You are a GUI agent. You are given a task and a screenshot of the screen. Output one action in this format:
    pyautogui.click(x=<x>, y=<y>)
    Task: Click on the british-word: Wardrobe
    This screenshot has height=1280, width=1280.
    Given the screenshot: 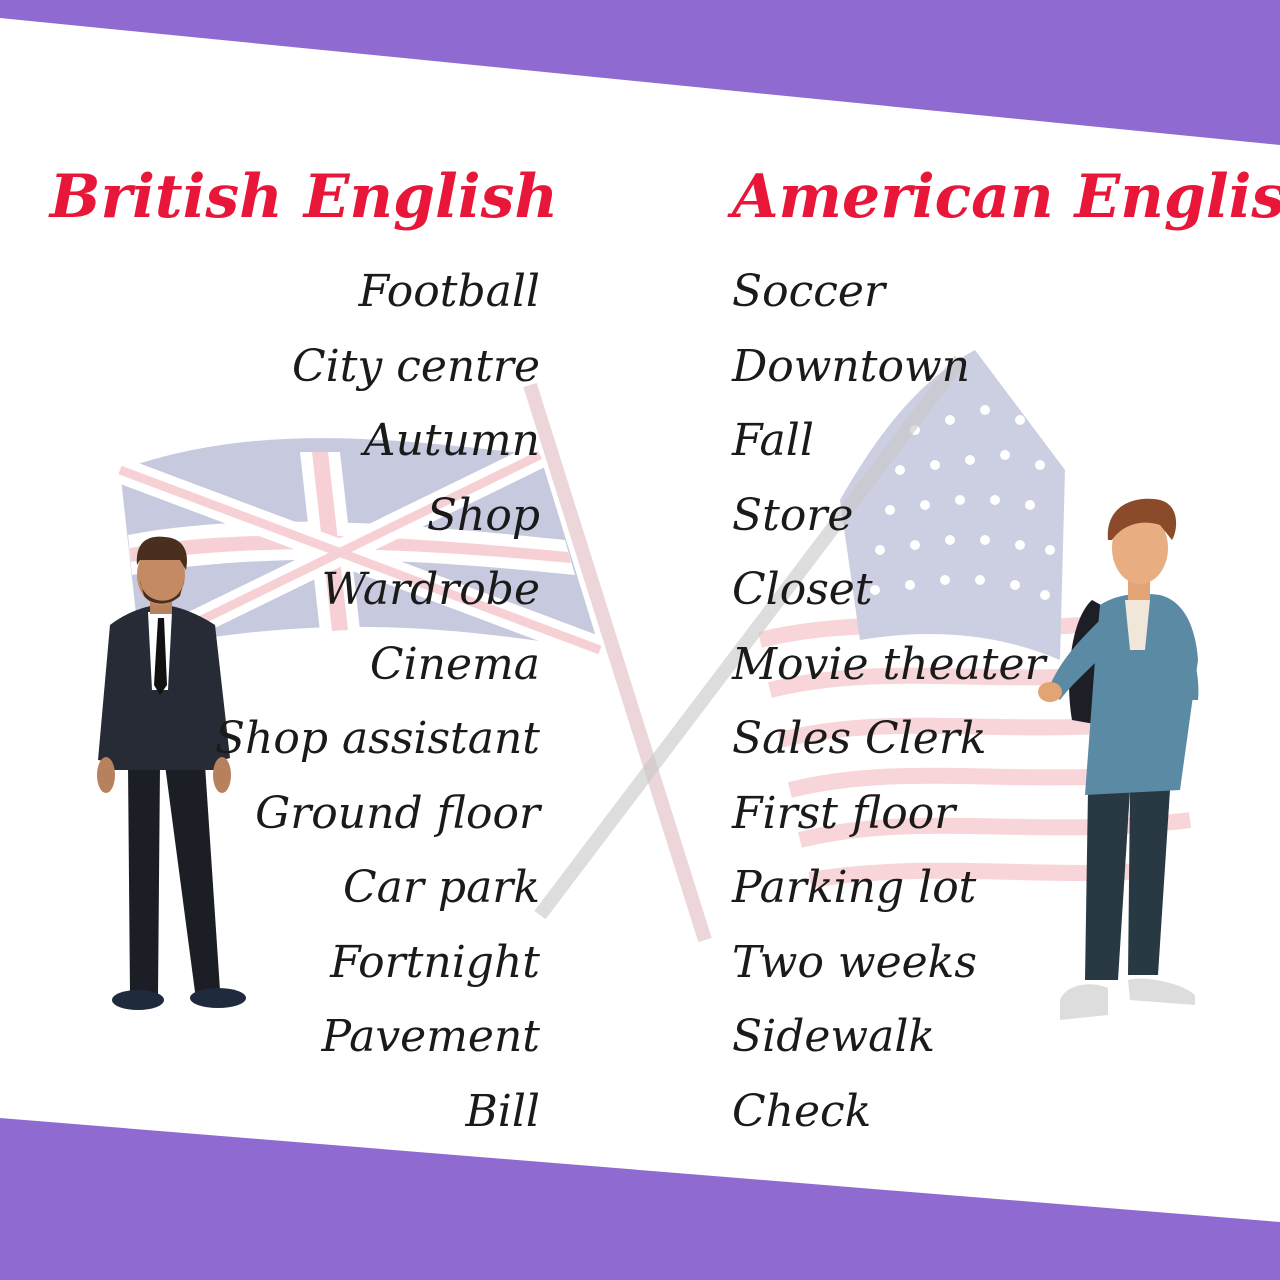 What is the action you would take?
    pyautogui.click(x=430, y=589)
    